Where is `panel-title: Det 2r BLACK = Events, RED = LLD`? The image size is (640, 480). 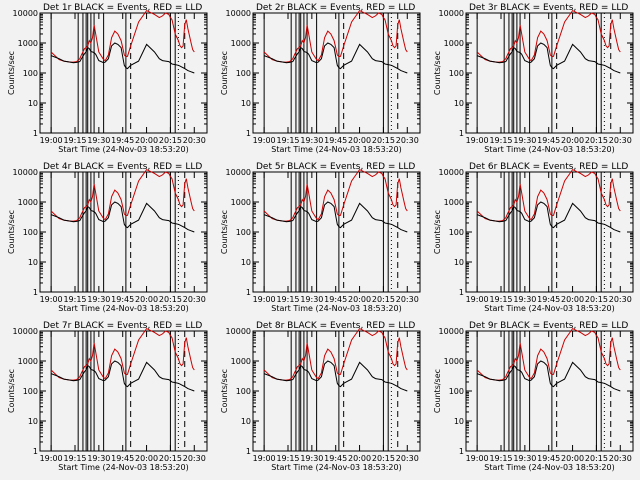 panel-title: Det 2r BLACK = Events, RED = LLD is located at coordinates (335, 8).